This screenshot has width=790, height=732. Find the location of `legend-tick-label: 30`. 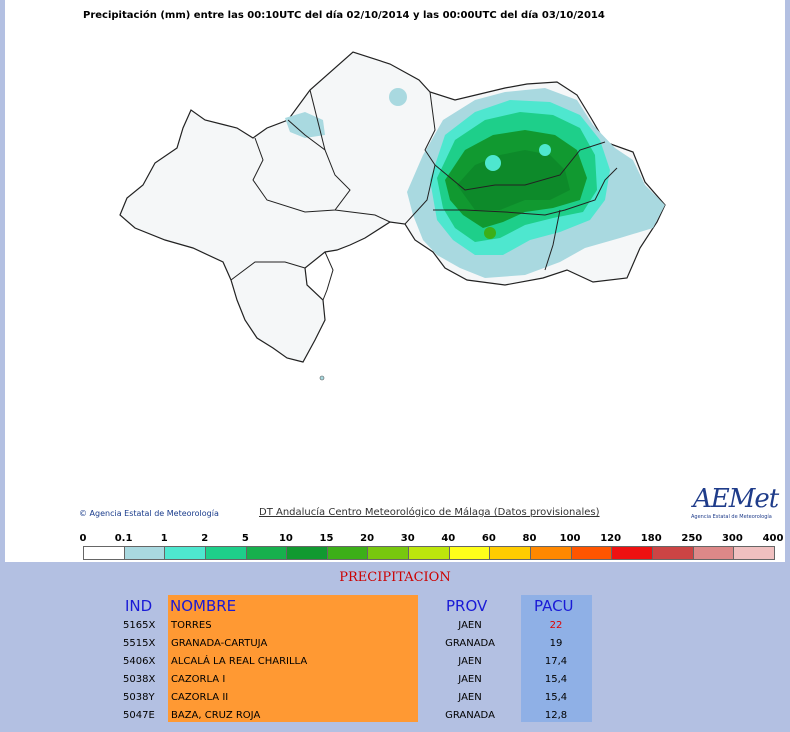

legend-tick-label: 30 is located at coordinates (407, 538).